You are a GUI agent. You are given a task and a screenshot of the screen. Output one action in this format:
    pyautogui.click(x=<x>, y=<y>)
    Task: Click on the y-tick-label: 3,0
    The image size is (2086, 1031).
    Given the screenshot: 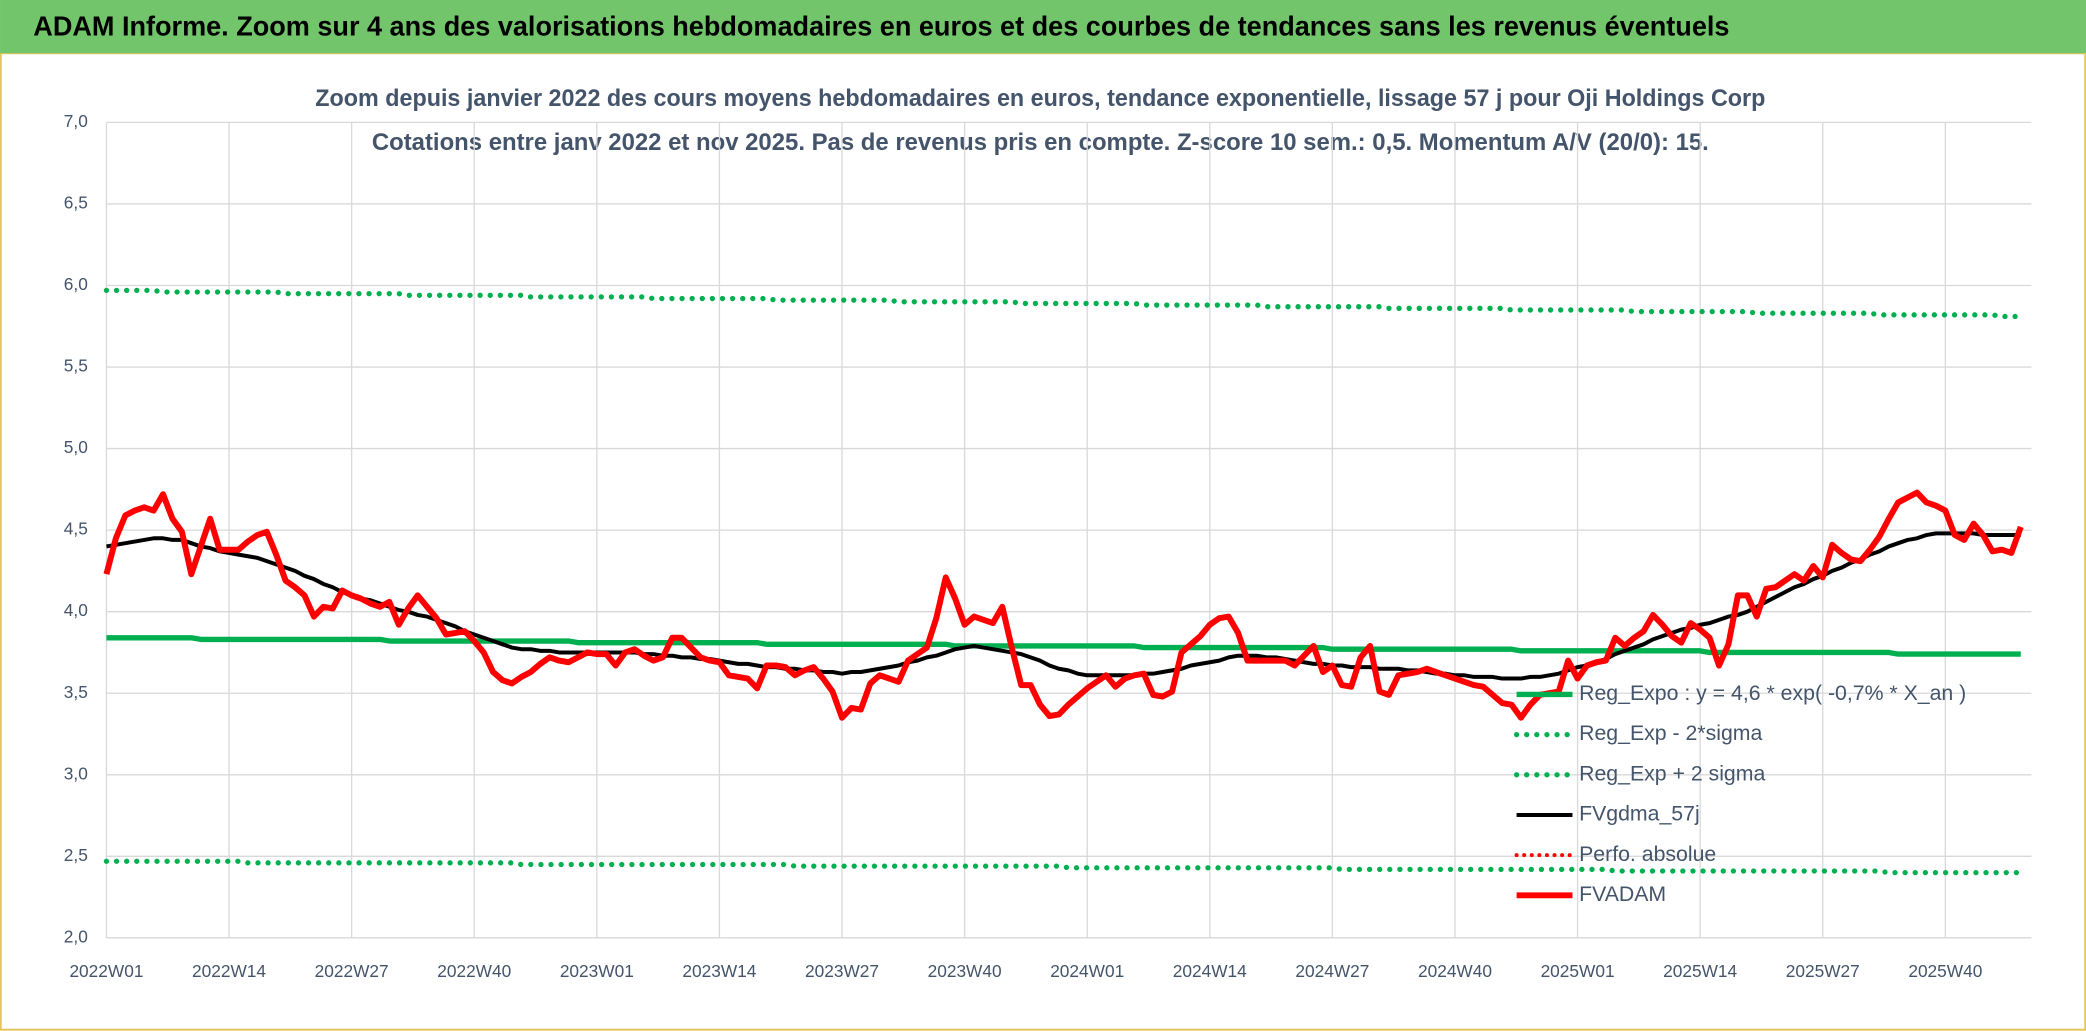 What is the action you would take?
    pyautogui.click(x=76, y=773)
    